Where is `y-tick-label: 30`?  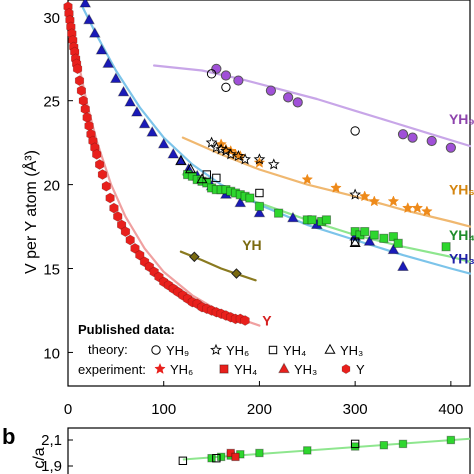 y-tick-label: 30 is located at coordinates (51, 18).